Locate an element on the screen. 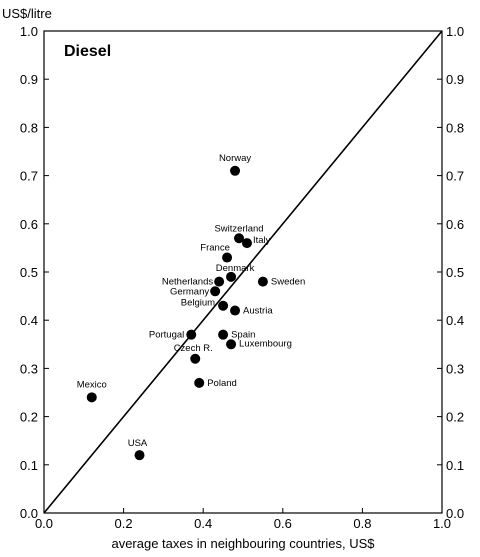  y-tick-label-left: 0.0 is located at coordinates (29, 513).